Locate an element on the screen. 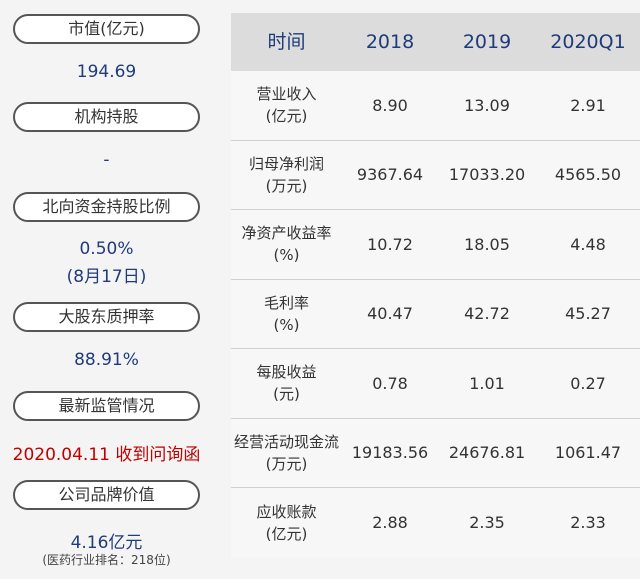 The width and height of the screenshot is (640, 579). cell-value: 0.27 is located at coordinates (588, 383).